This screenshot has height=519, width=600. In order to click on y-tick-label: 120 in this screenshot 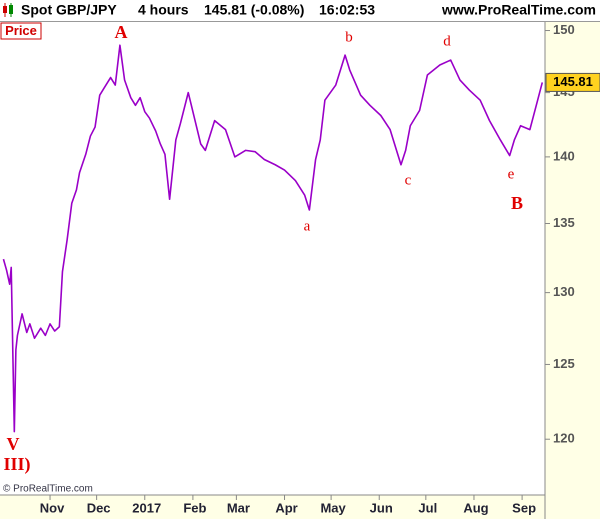, I will do `click(564, 438)`.